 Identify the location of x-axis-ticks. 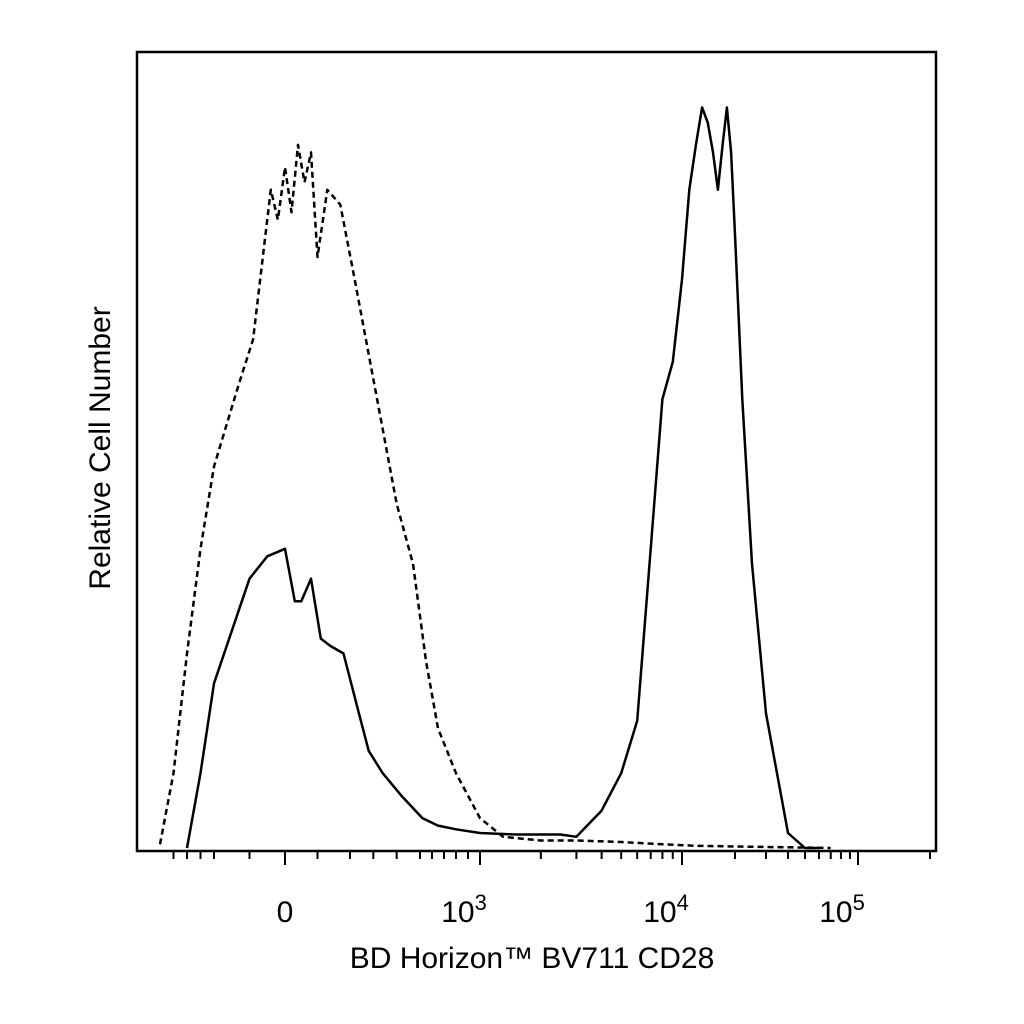
(551, 858).